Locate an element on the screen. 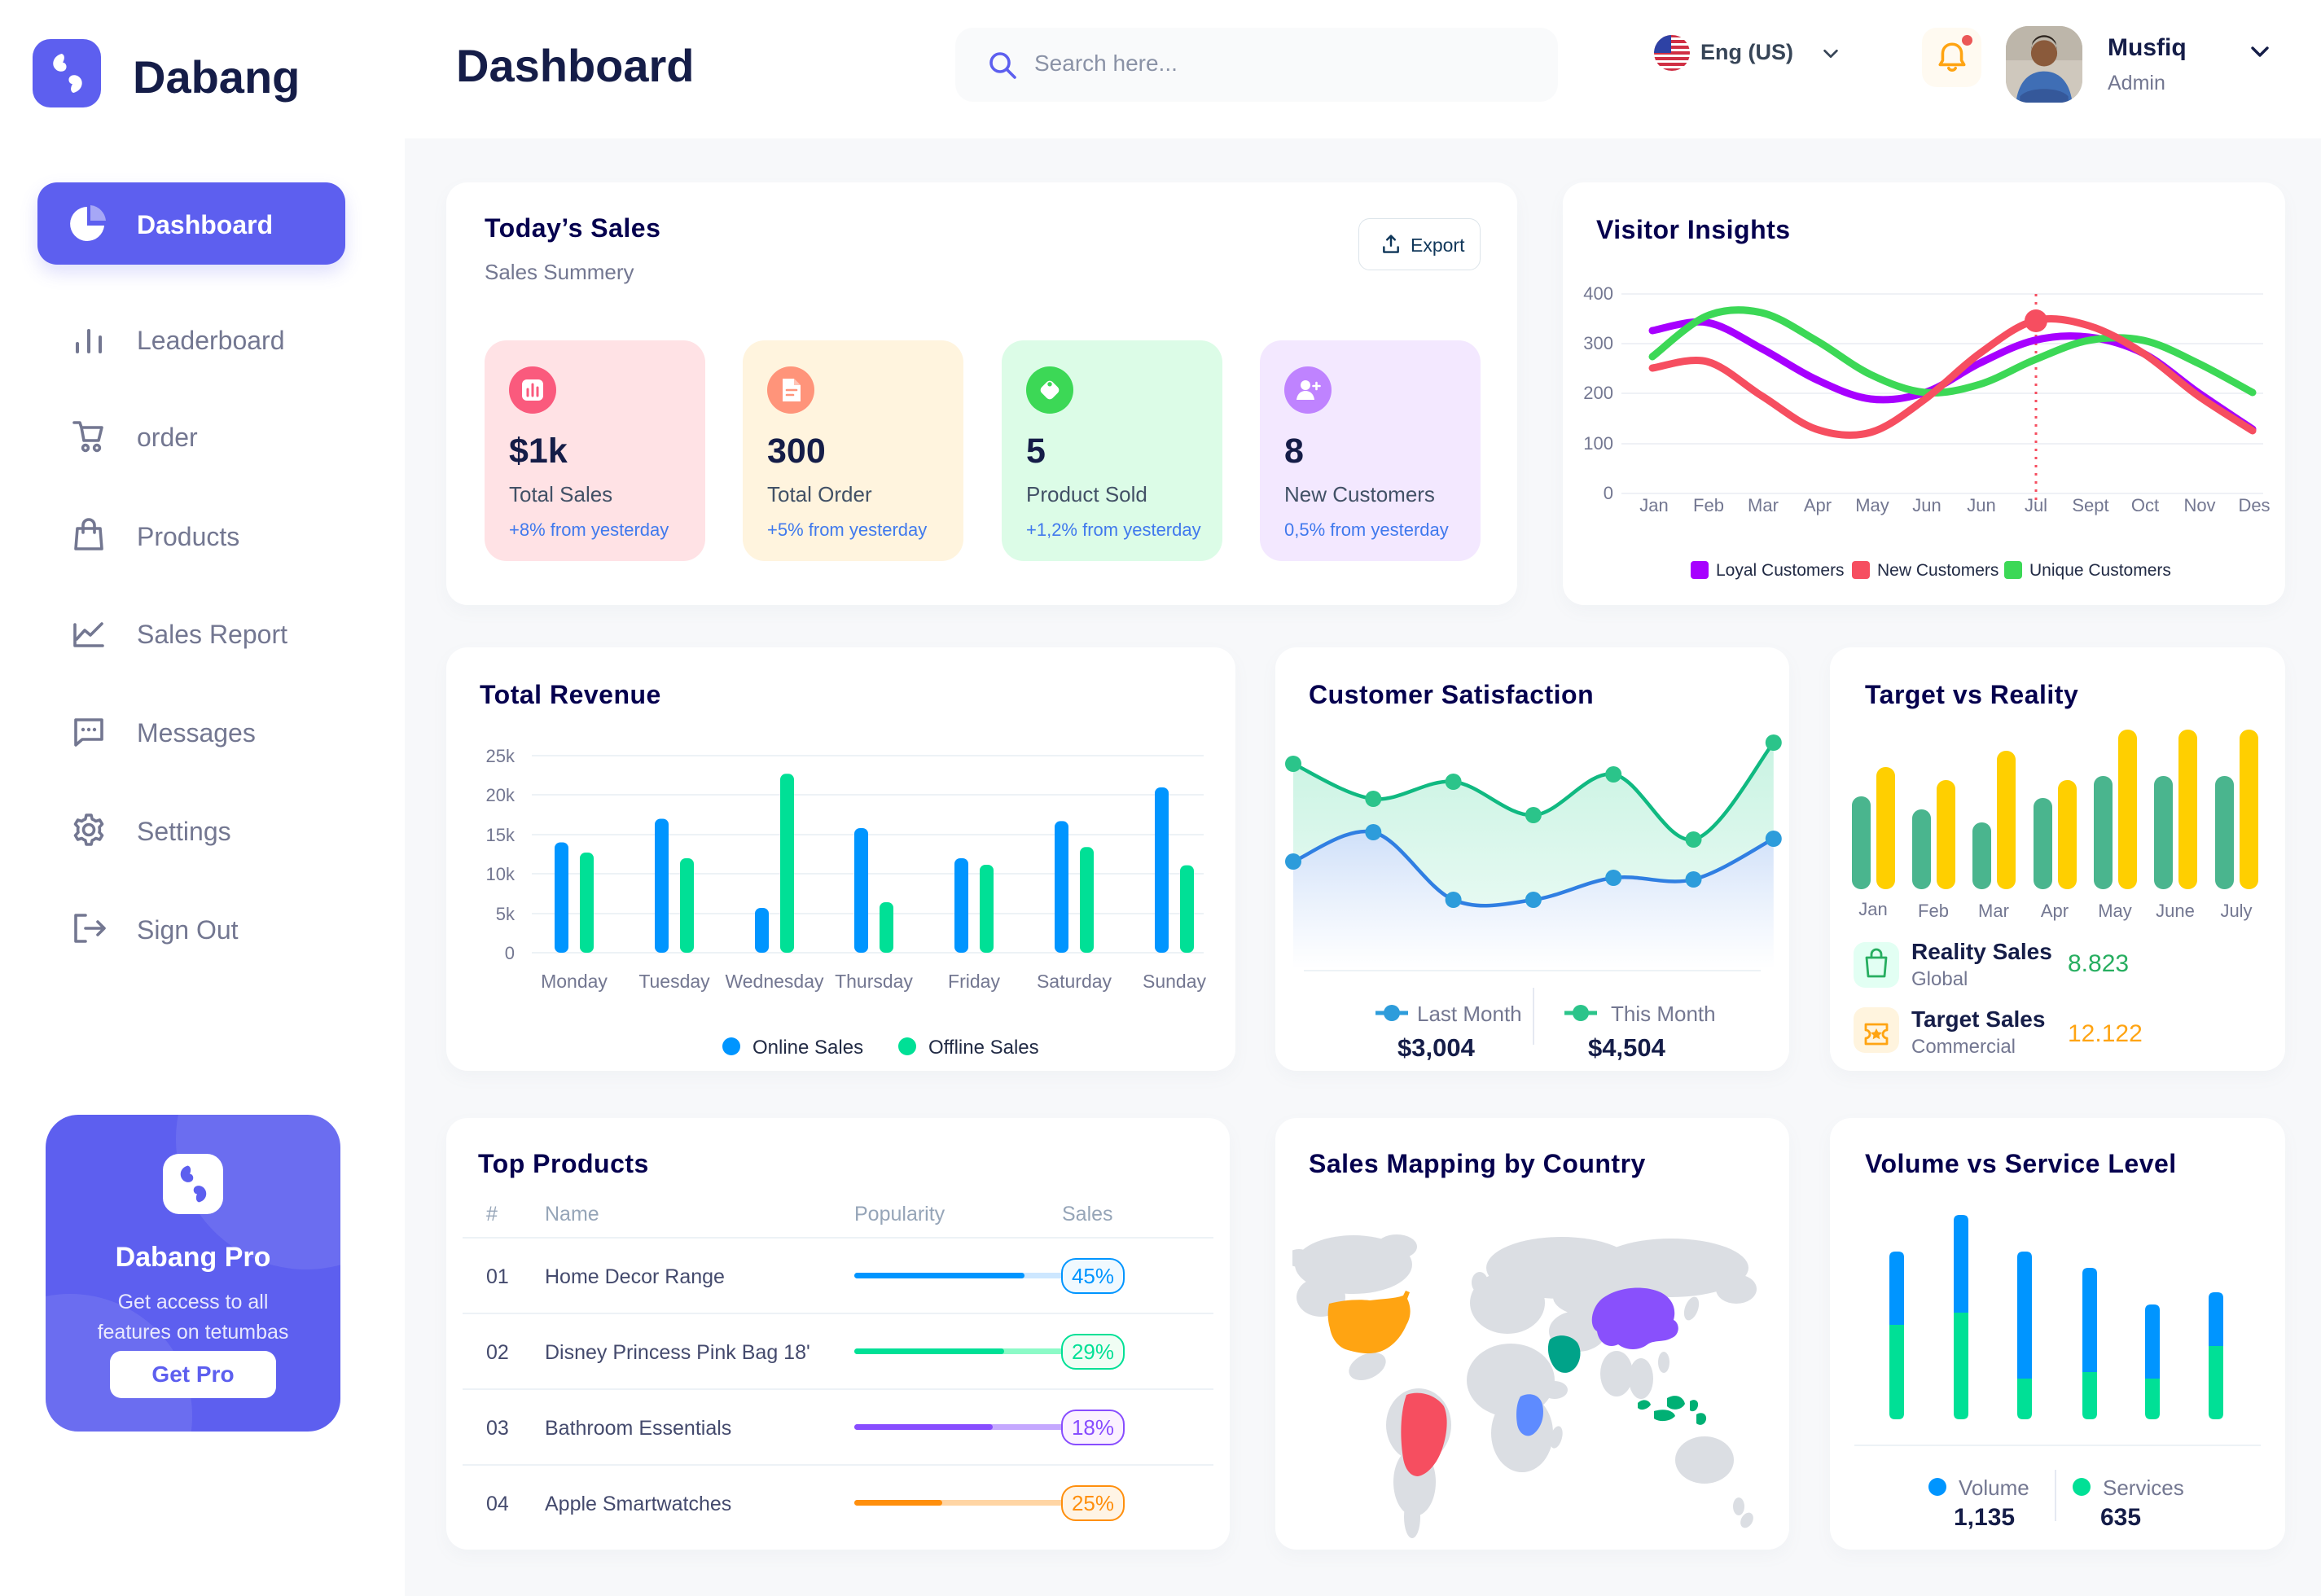  svg-text: This Month is located at coordinates (1663, 1014).